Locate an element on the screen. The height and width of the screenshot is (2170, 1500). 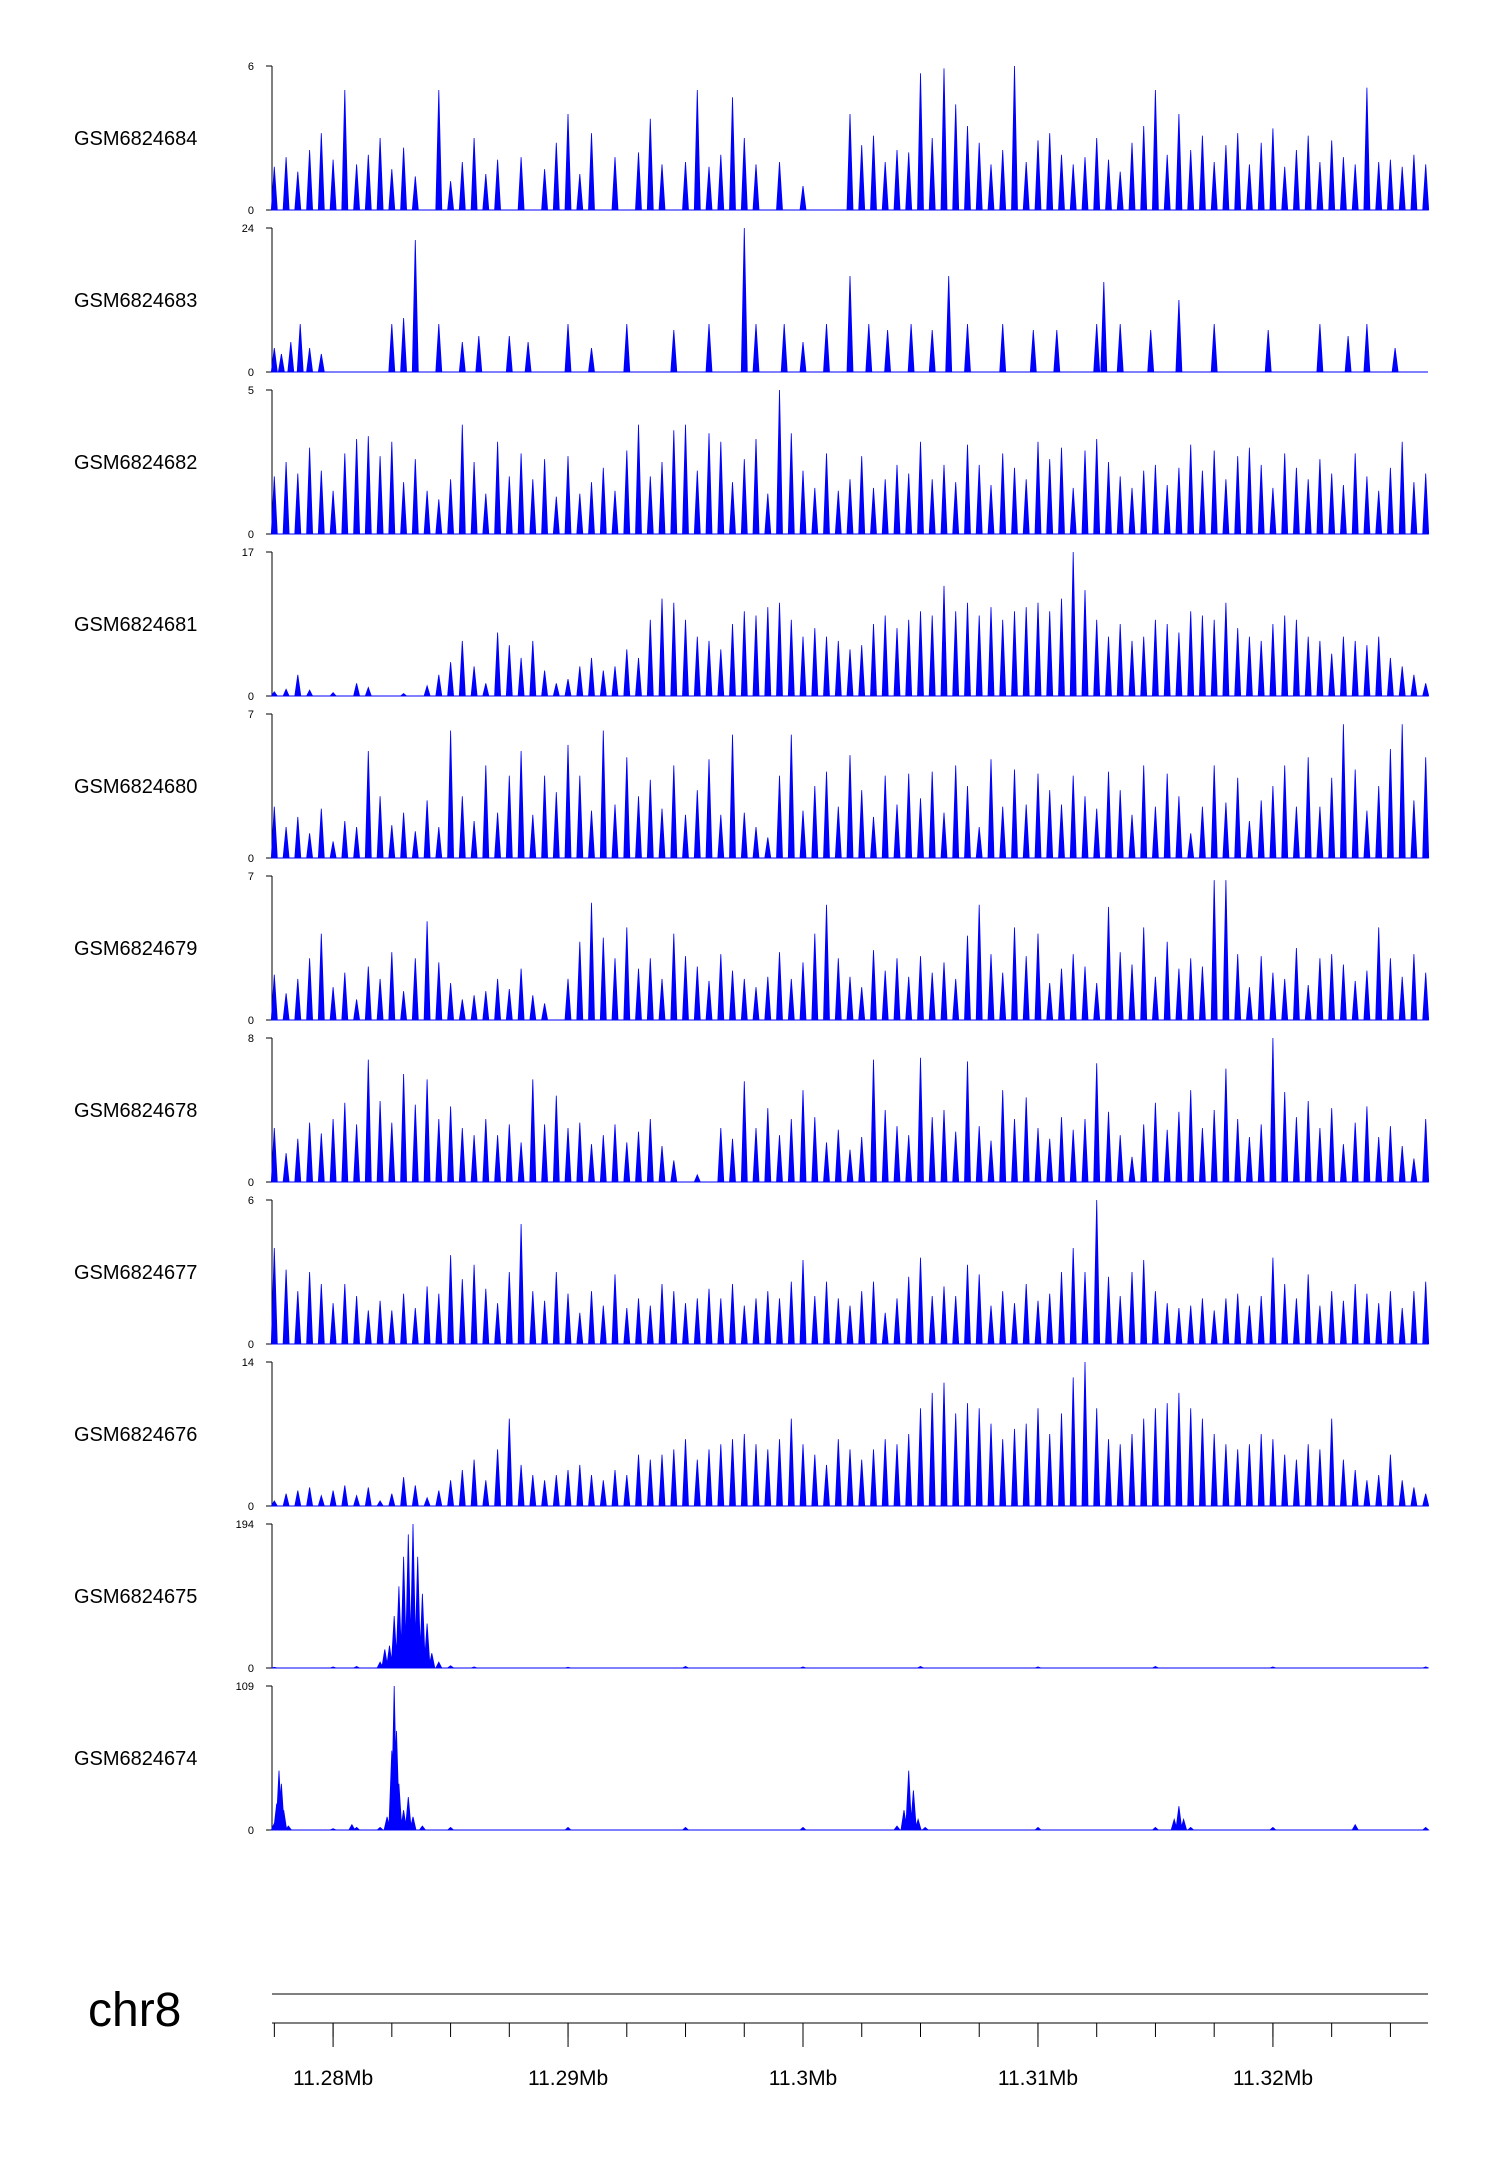
track-label: GSM6824682 is located at coordinates (135, 463).